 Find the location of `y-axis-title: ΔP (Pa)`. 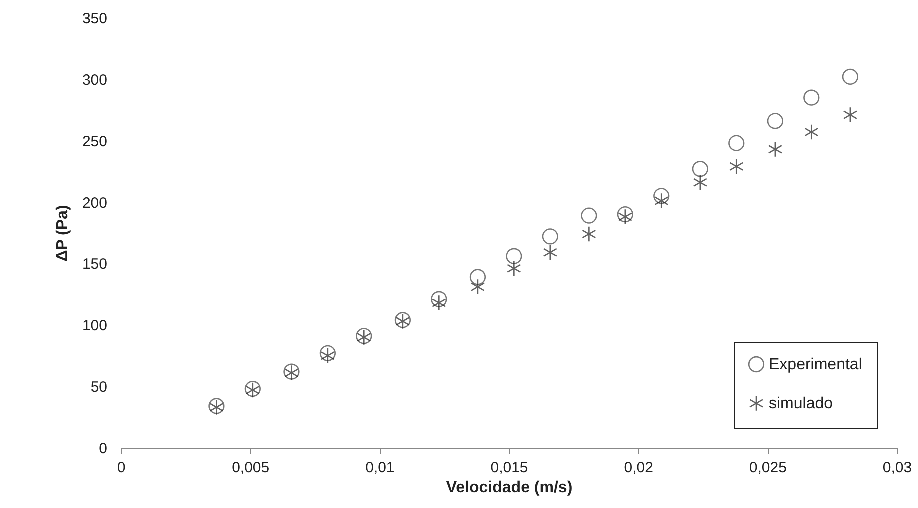

y-axis-title: ΔP (Pa) is located at coordinates (63, 233).